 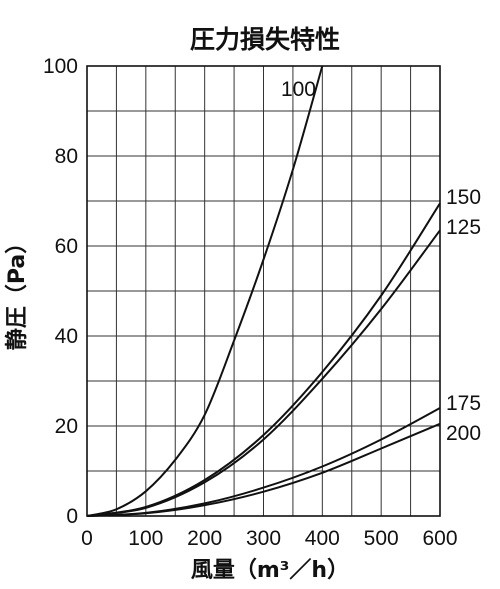 I want to click on x-tick-labels: 0 100 200 300 400 500 600, so click(x=269, y=538).